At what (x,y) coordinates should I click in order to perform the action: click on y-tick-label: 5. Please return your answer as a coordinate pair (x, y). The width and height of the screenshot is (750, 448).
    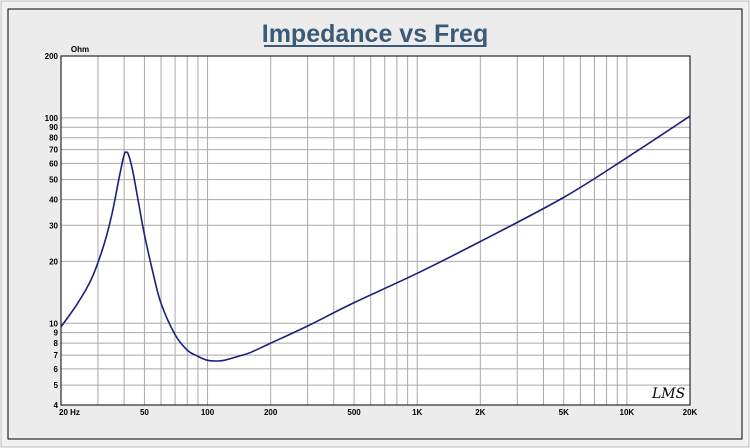
    Looking at the image, I should click on (56, 385).